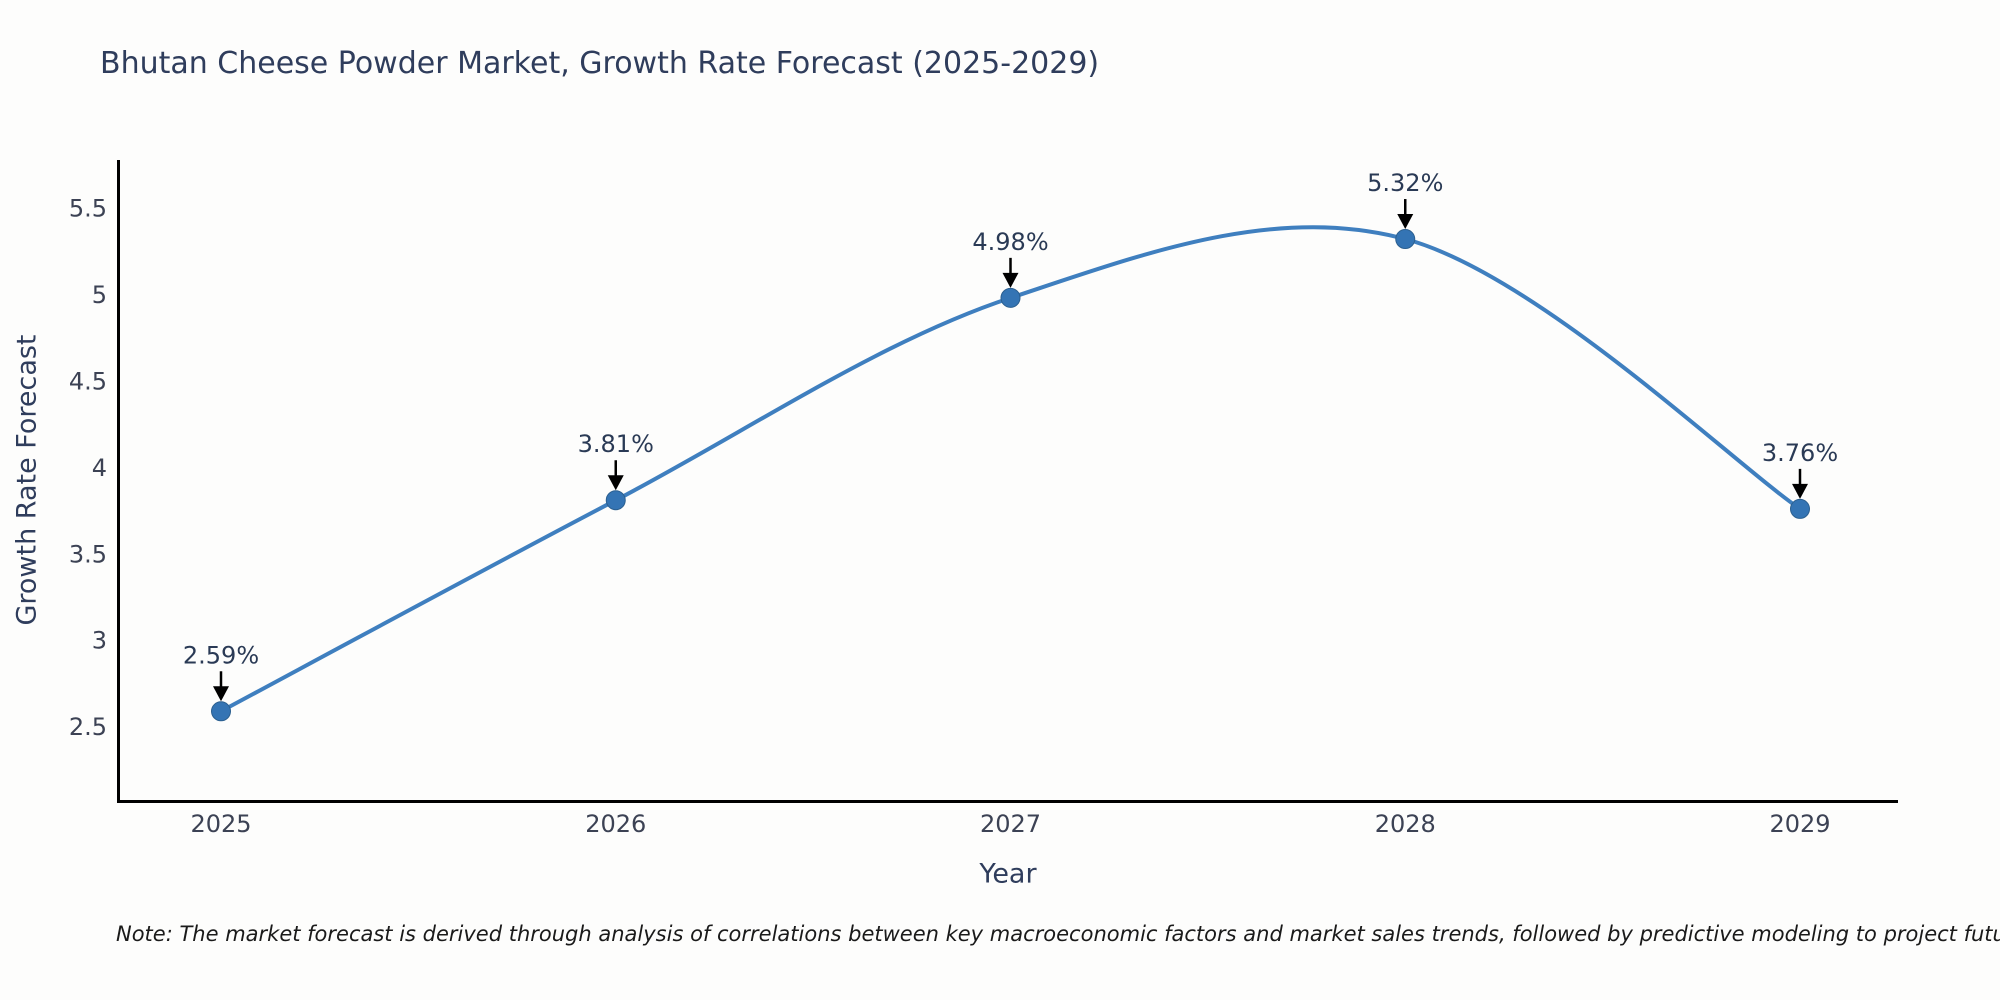 The image size is (2000, 1000). I want to click on data-point-label: 5.32%, so click(1405, 183).